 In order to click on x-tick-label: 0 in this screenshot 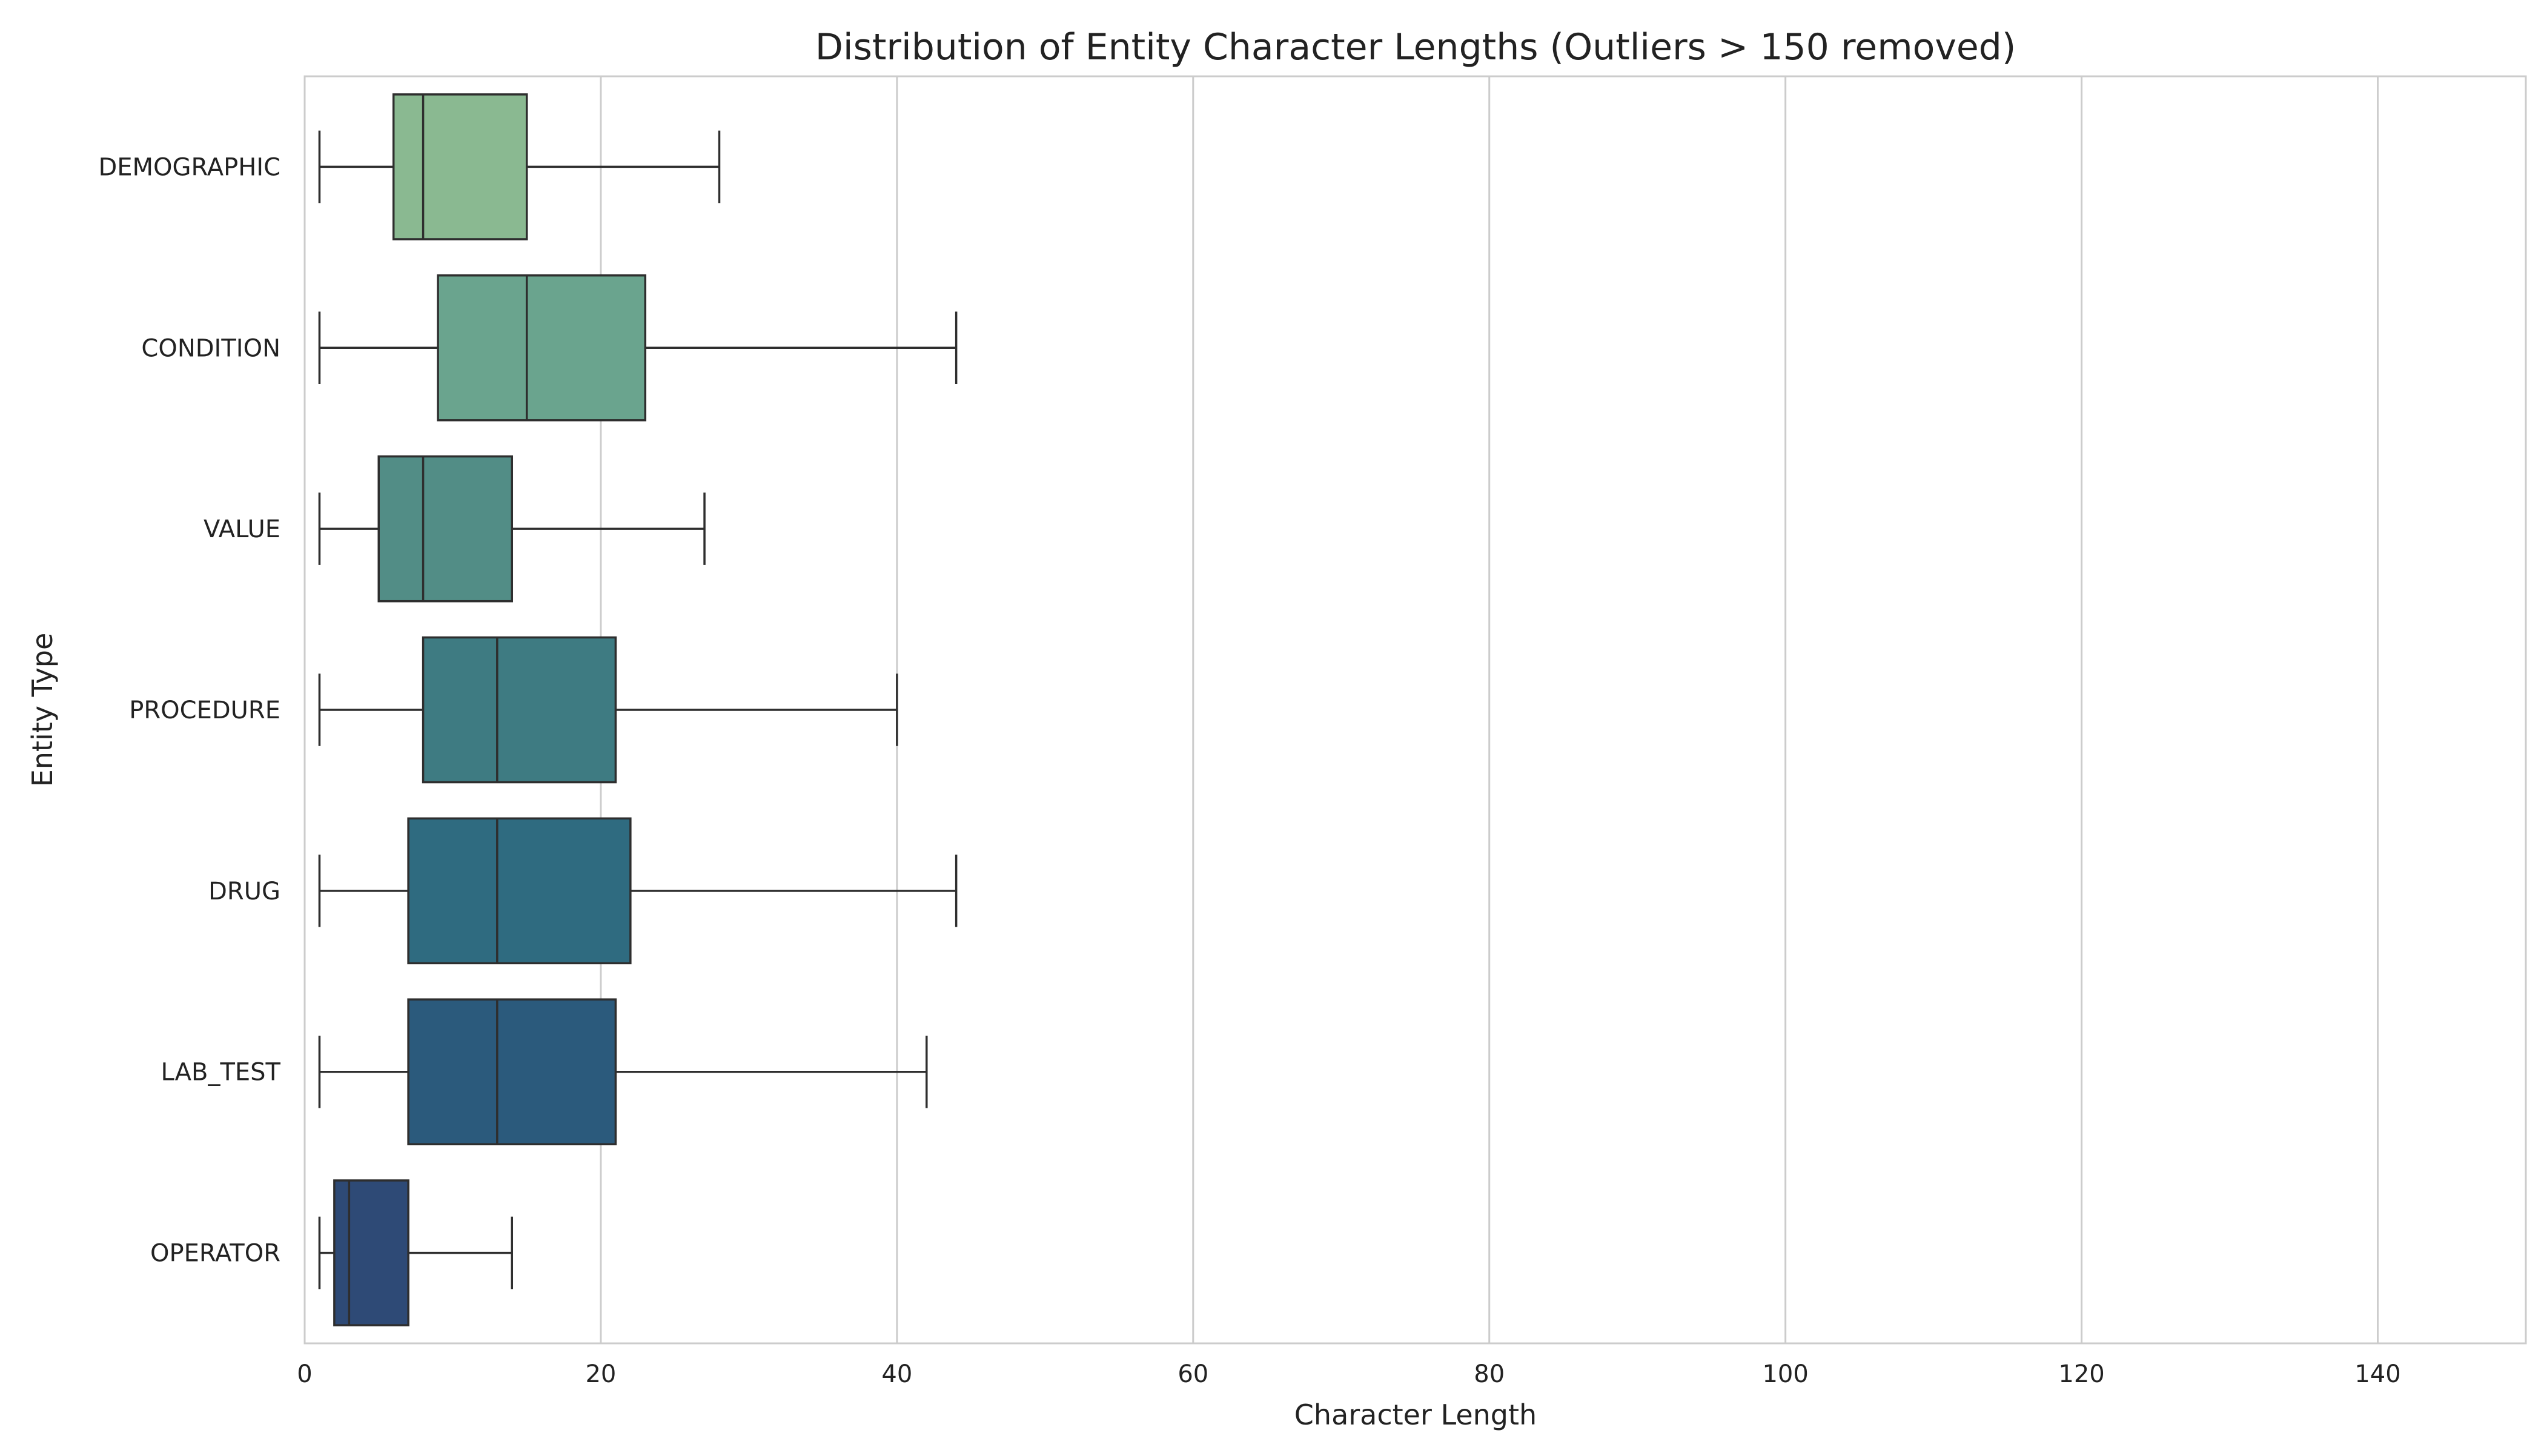, I will do `click(304, 1374)`.